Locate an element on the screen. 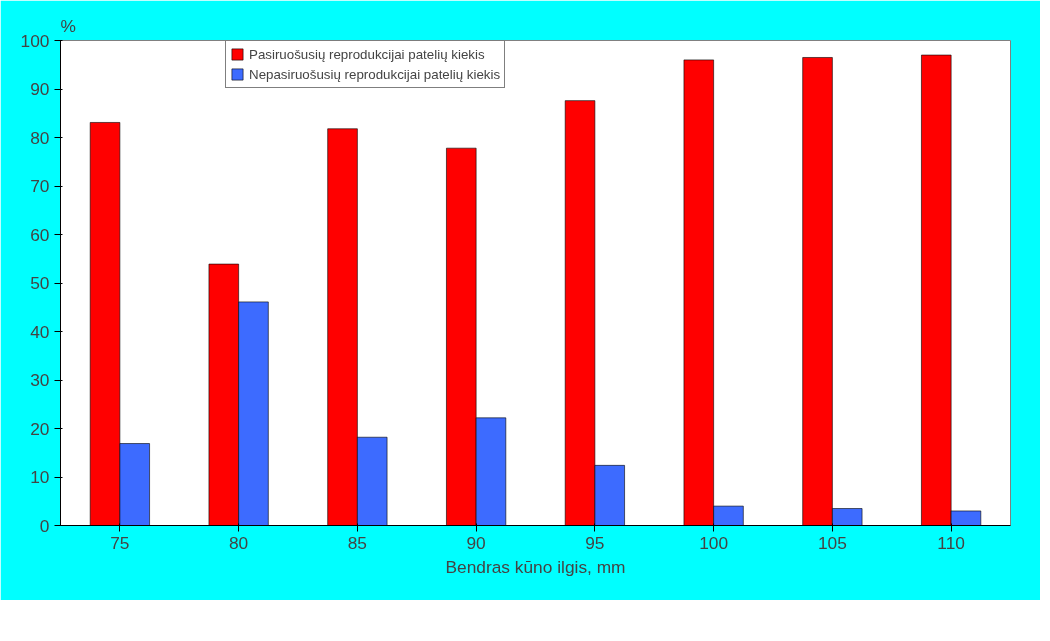 The height and width of the screenshot is (641, 1050). y-tick-label: 10 is located at coordinates (40, 477).